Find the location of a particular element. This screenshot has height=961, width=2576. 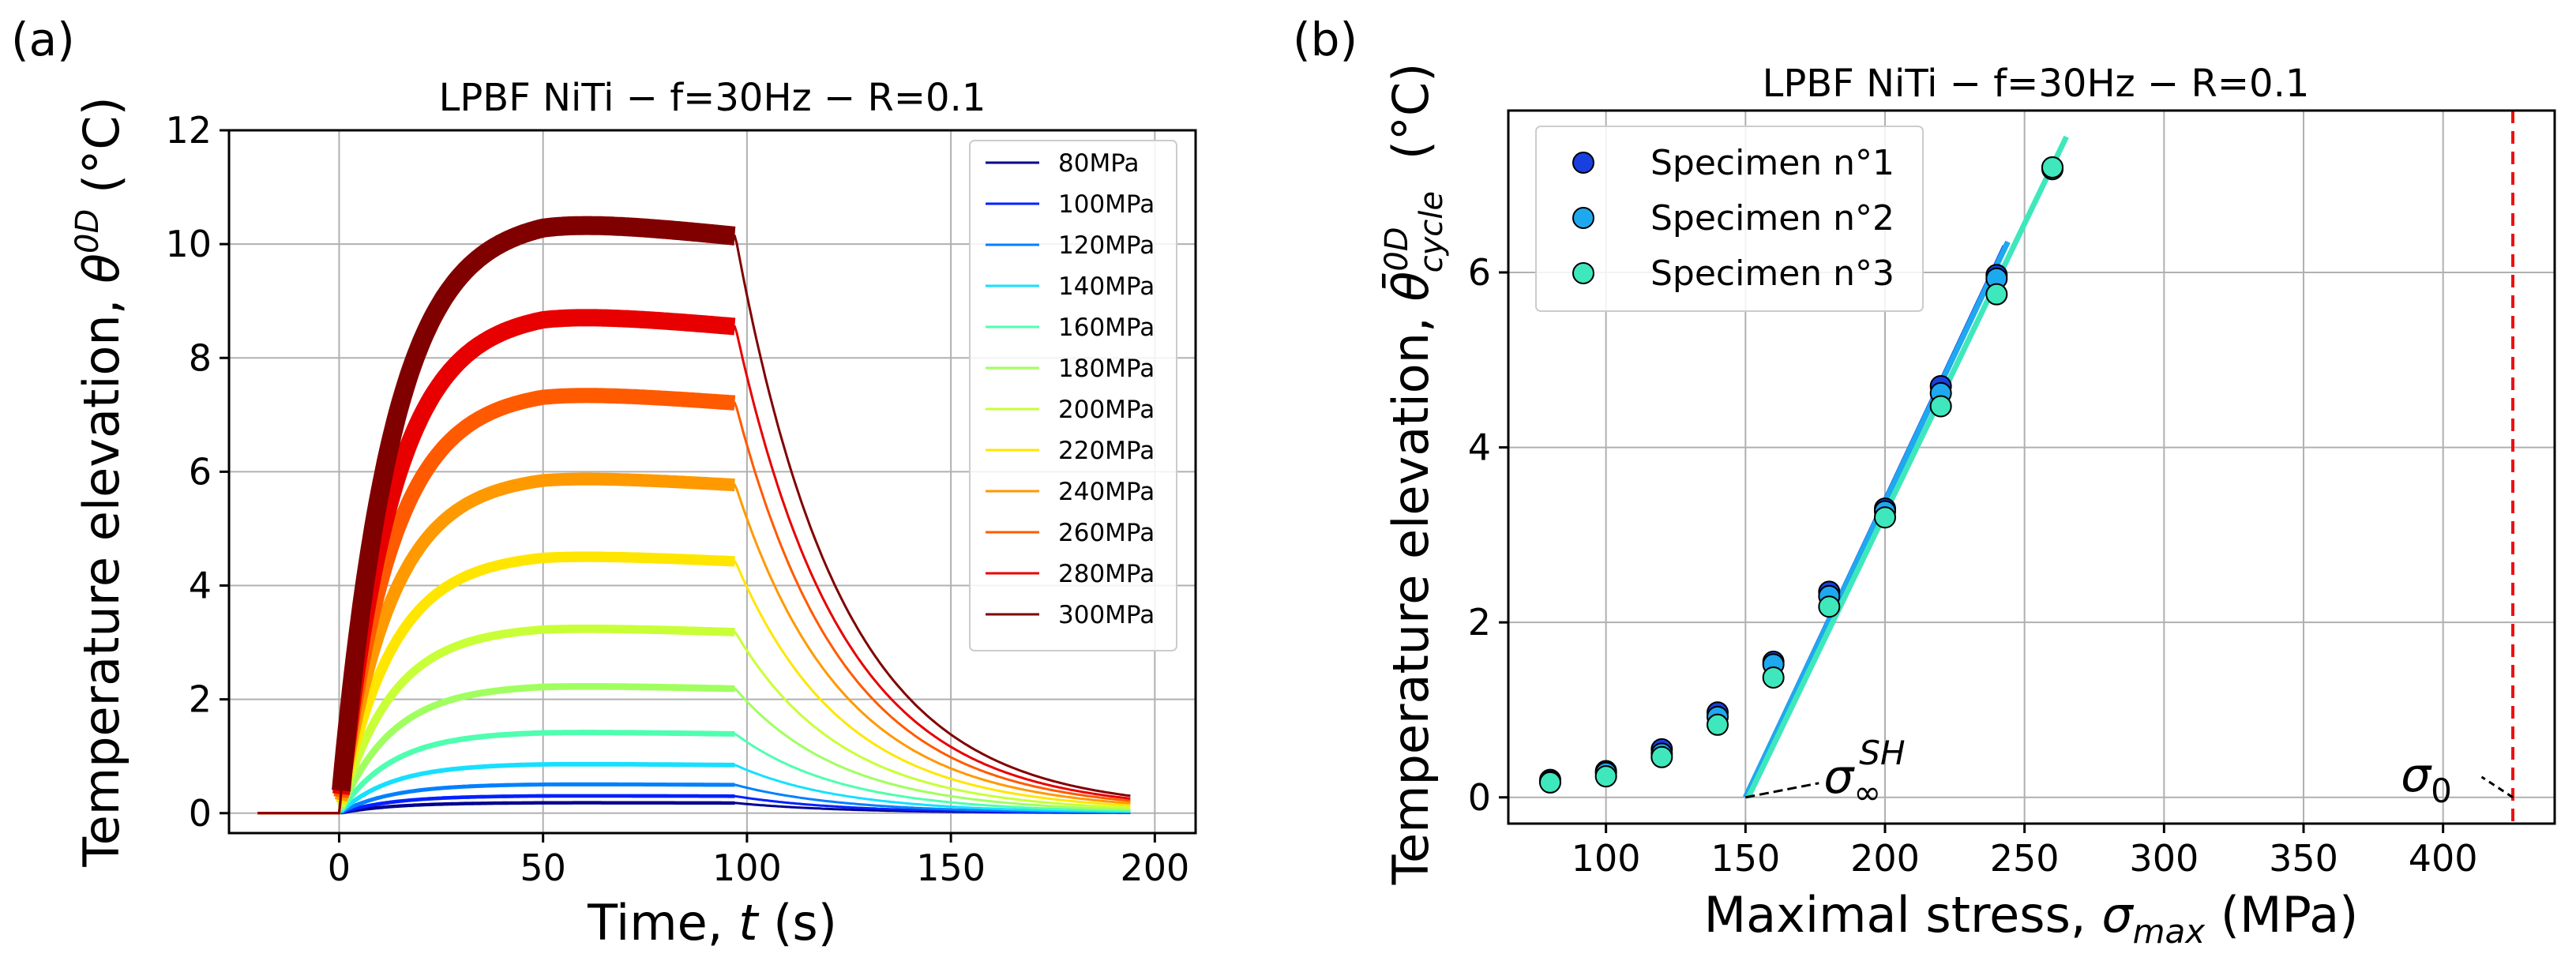

y-tick-label-b: 2 is located at coordinates (1479, 622).